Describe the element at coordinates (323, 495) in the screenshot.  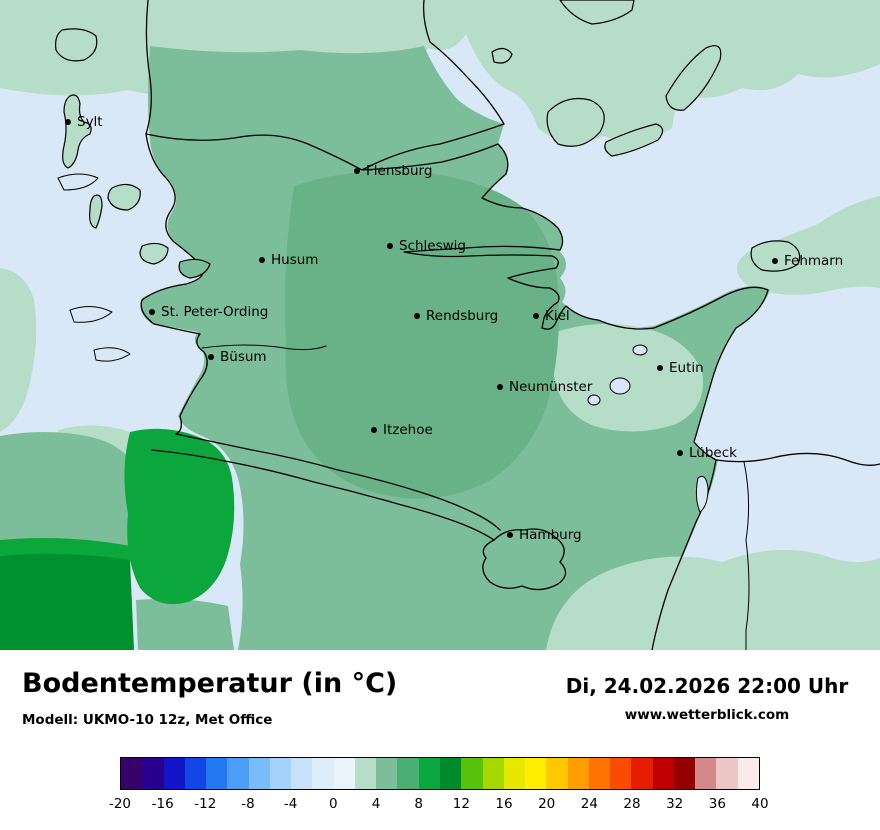
I see `coastline-elbe-south` at that location.